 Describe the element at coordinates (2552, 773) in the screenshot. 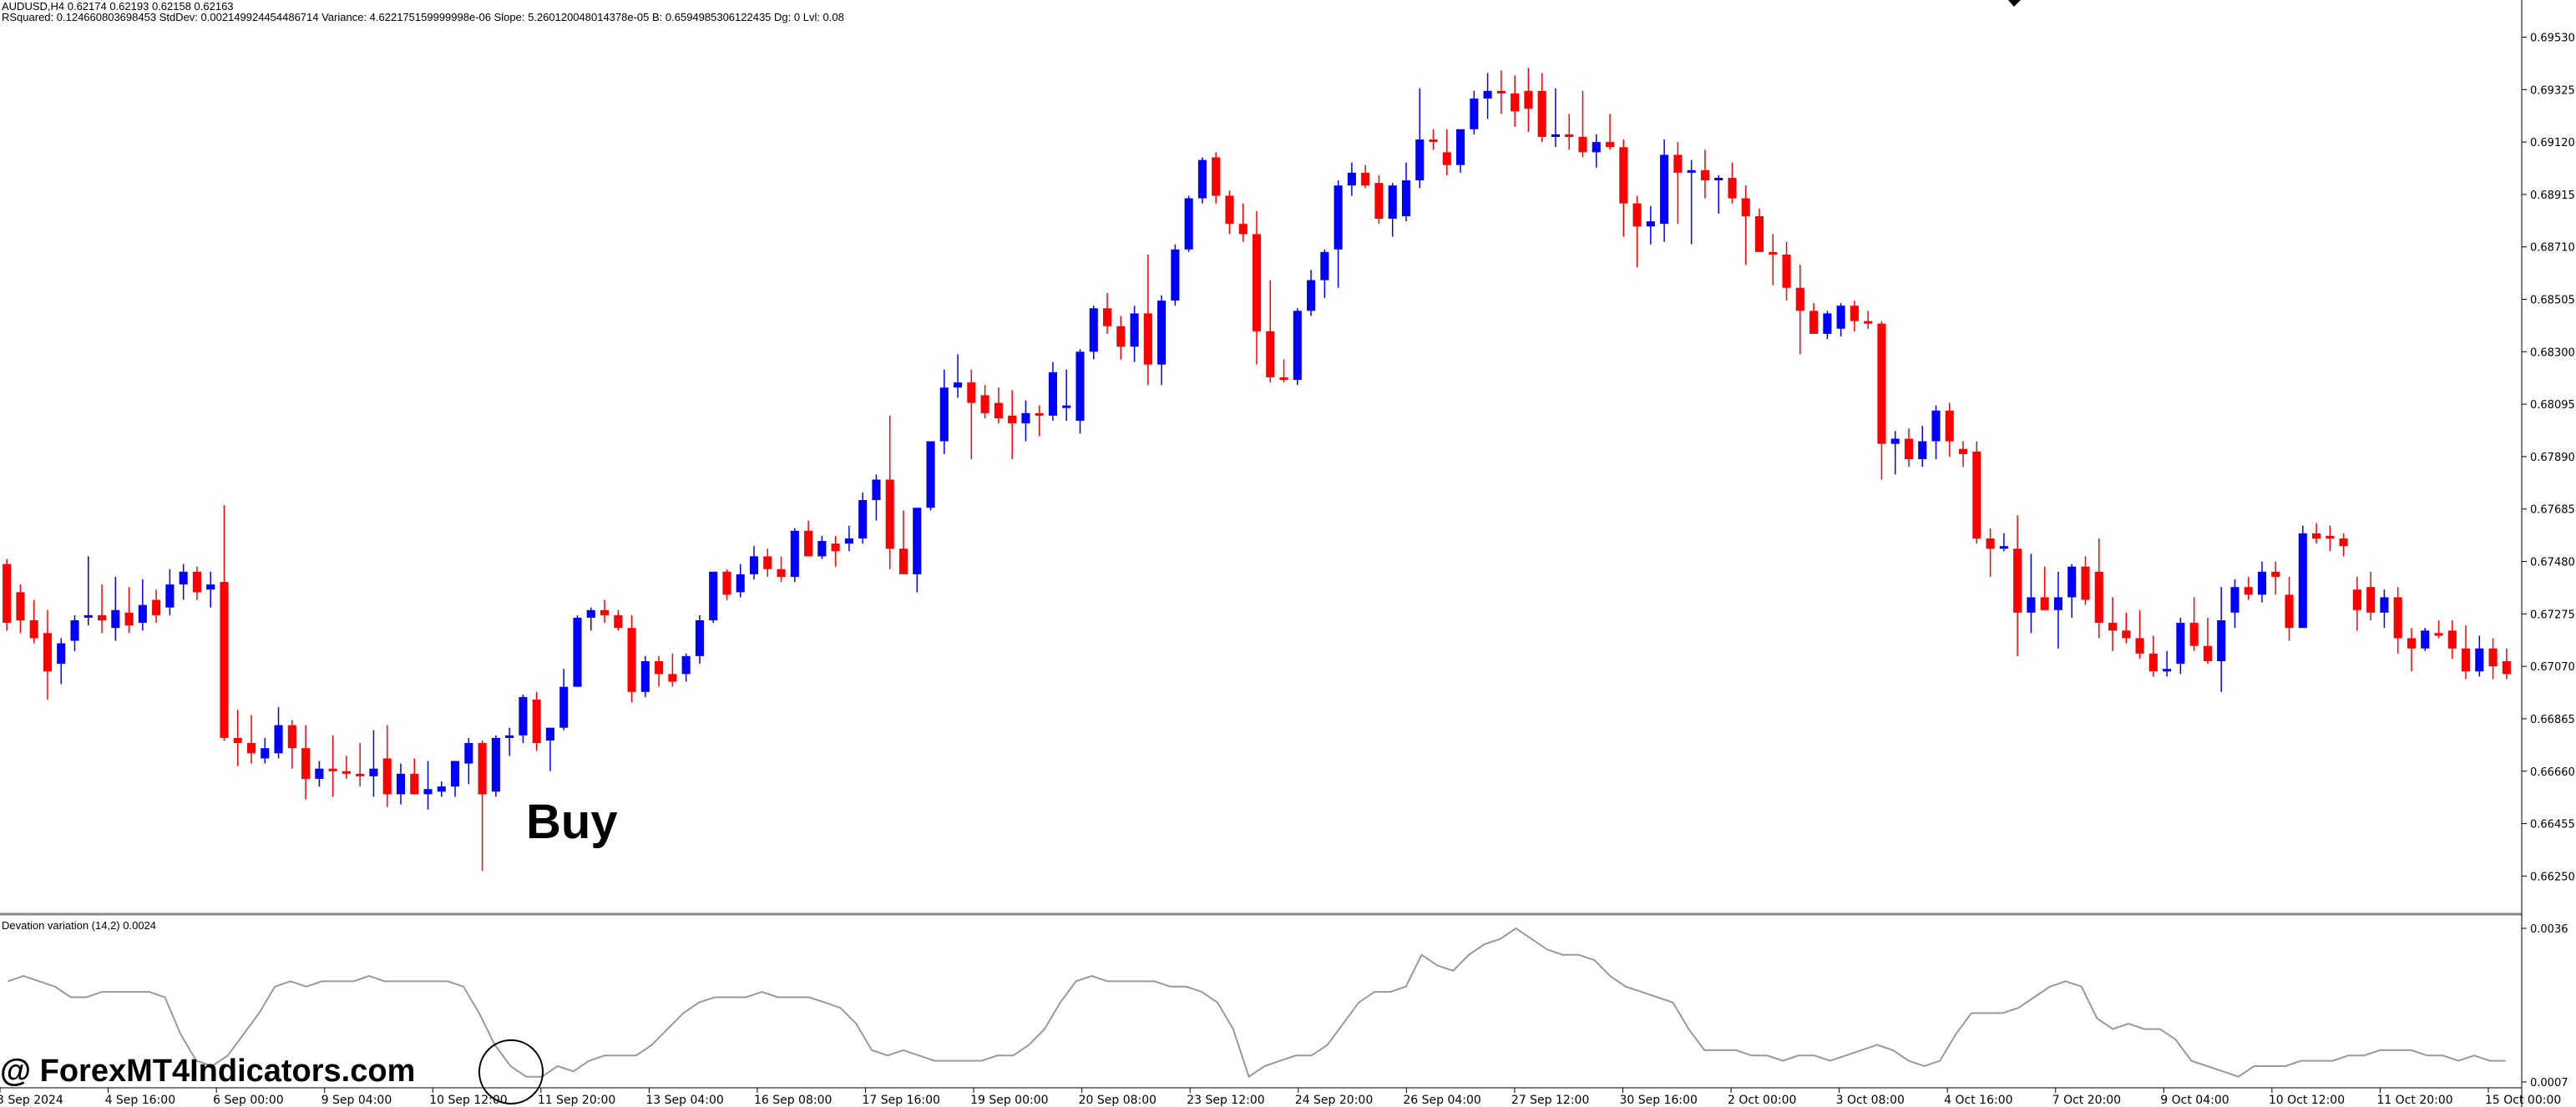

I see `price-tick-label: 0.66660` at that location.